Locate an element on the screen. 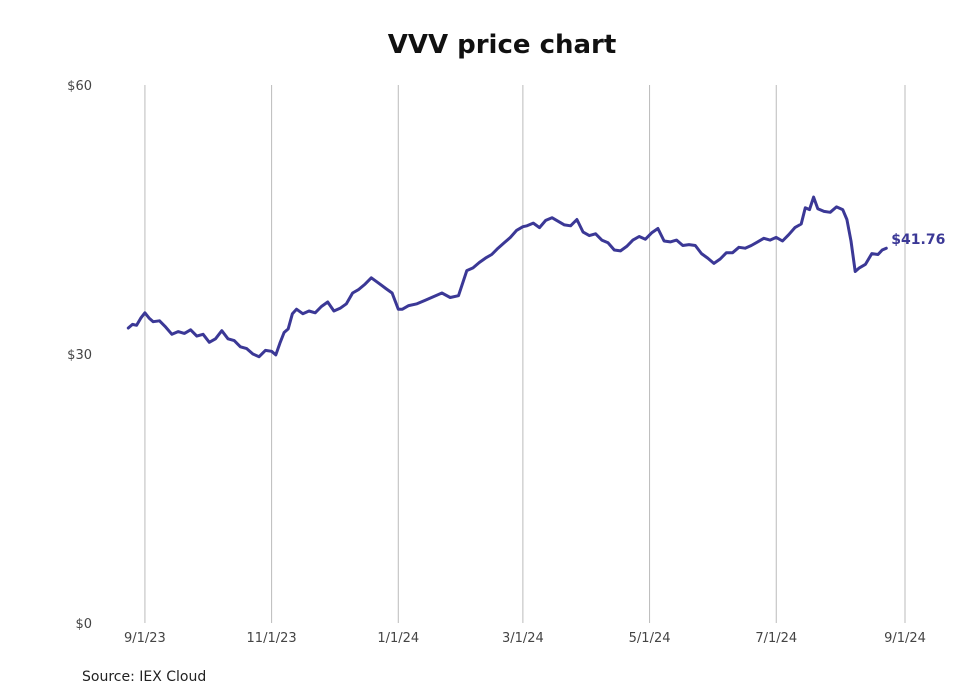  x-tick-label: 5/1/24 is located at coordinates (650, 638).